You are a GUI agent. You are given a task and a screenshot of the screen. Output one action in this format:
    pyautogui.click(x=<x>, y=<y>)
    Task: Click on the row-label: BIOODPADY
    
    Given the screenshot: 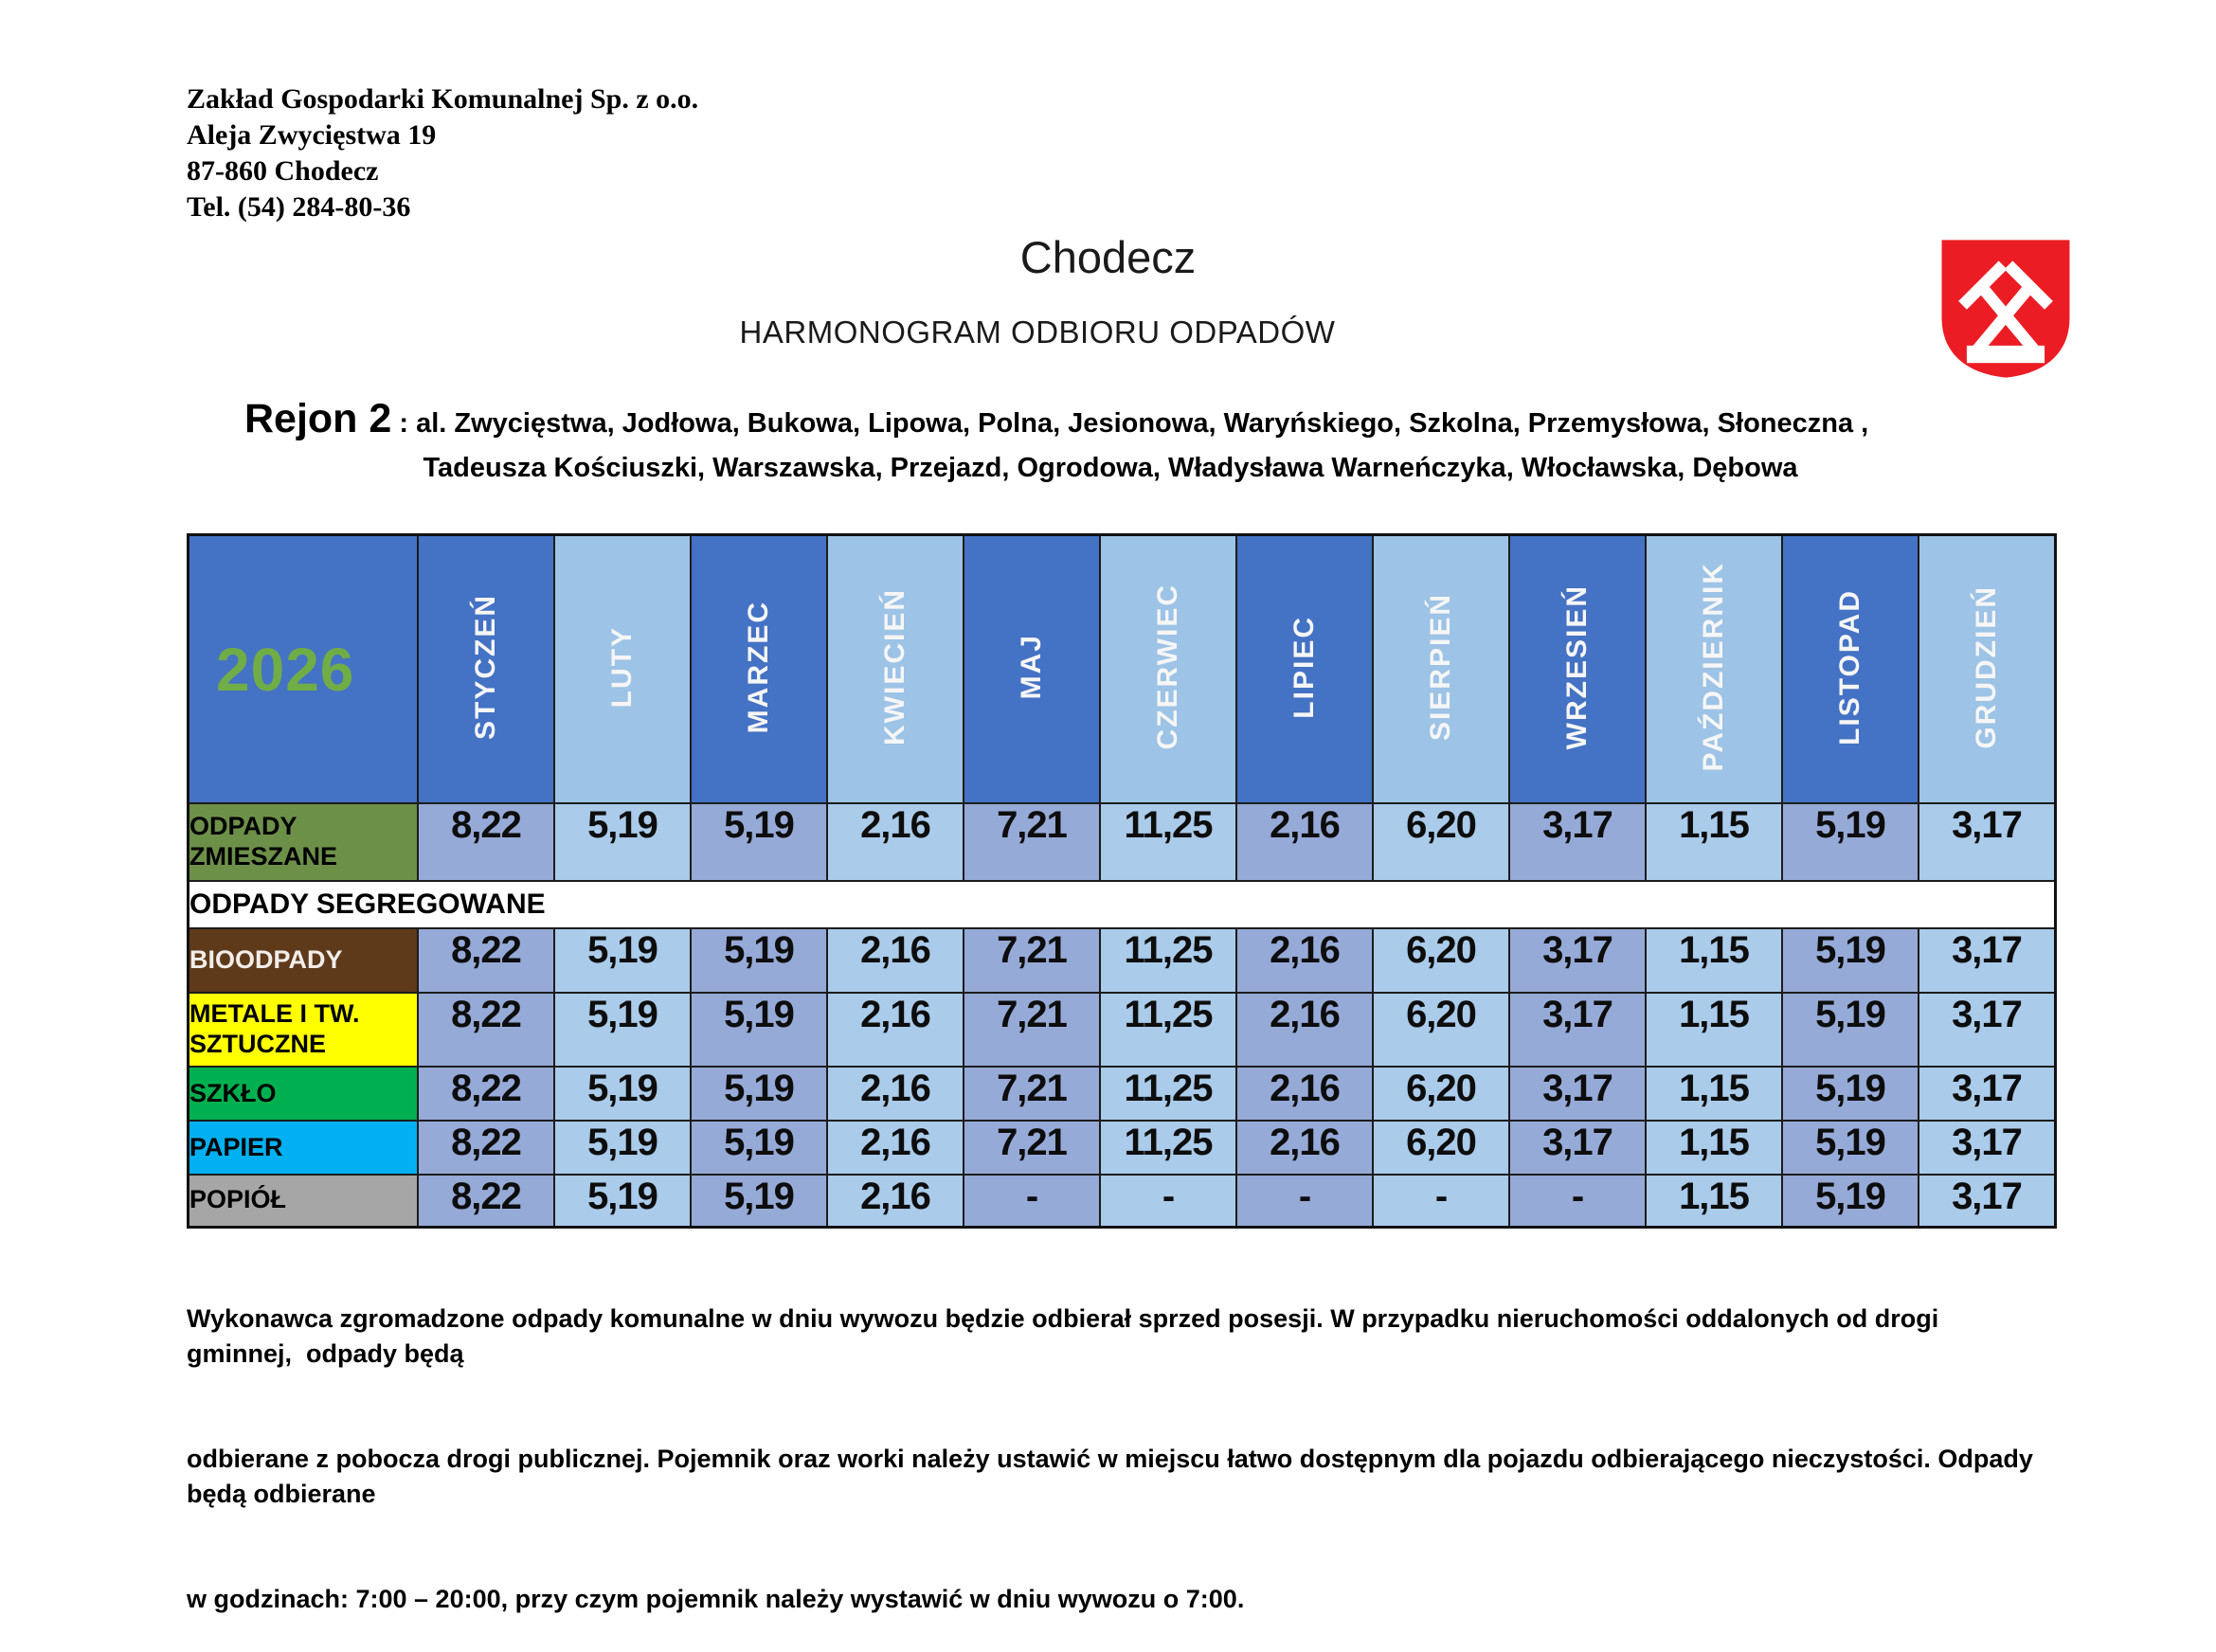 What is the action you would take?
    pyautogui.click(x=303, y=960)
    